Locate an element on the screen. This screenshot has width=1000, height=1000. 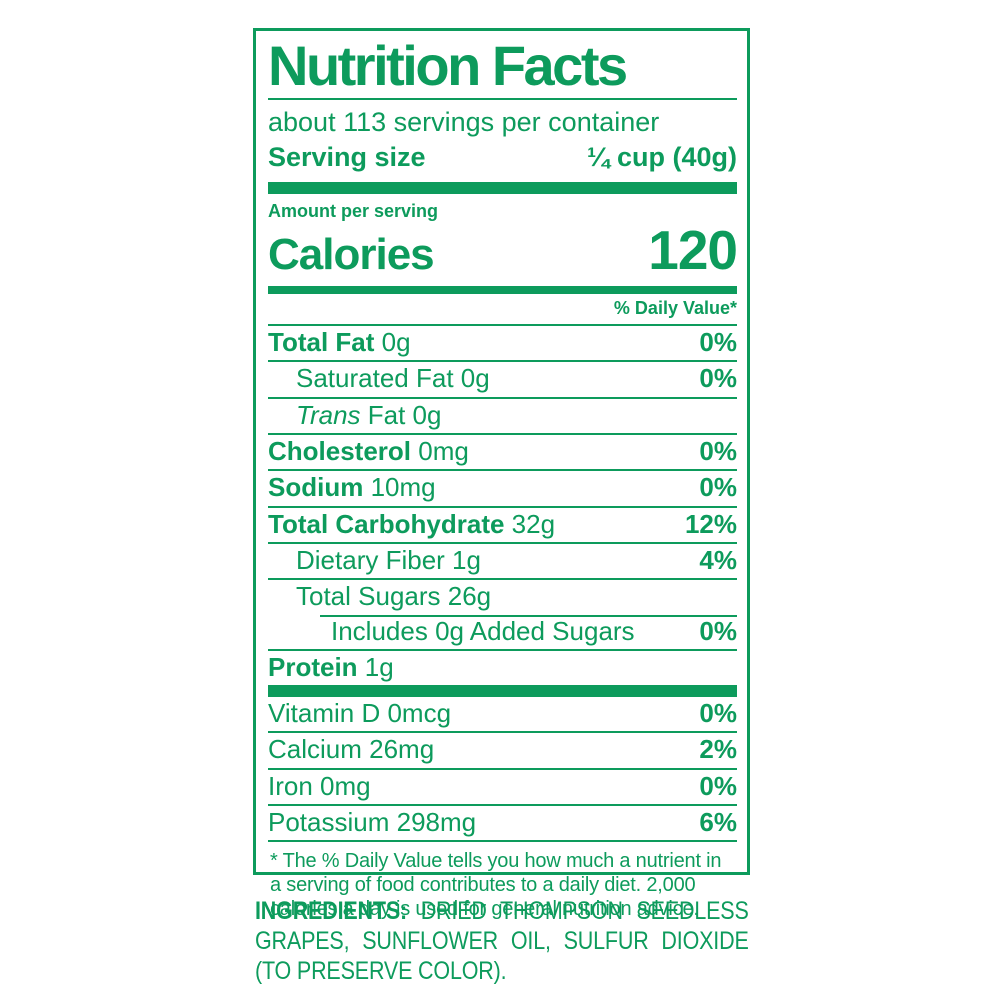
nutrient-name: Potassium 298mg is located at coordinates (372, 822).